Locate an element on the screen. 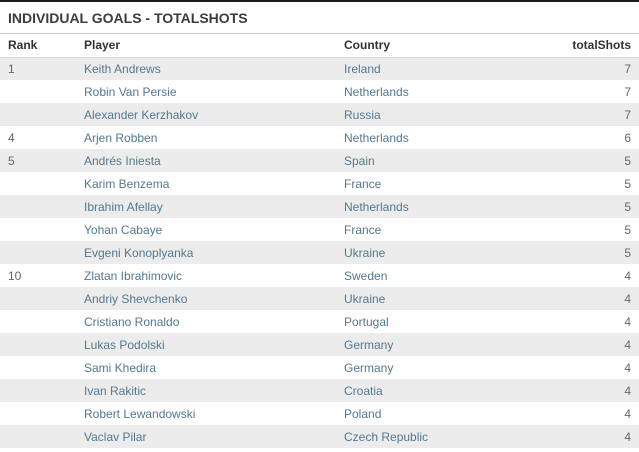 This screenshot has height=452, width=639. table-row: Lukas Podolski Germany 4 is located at coordinates (319, 344).